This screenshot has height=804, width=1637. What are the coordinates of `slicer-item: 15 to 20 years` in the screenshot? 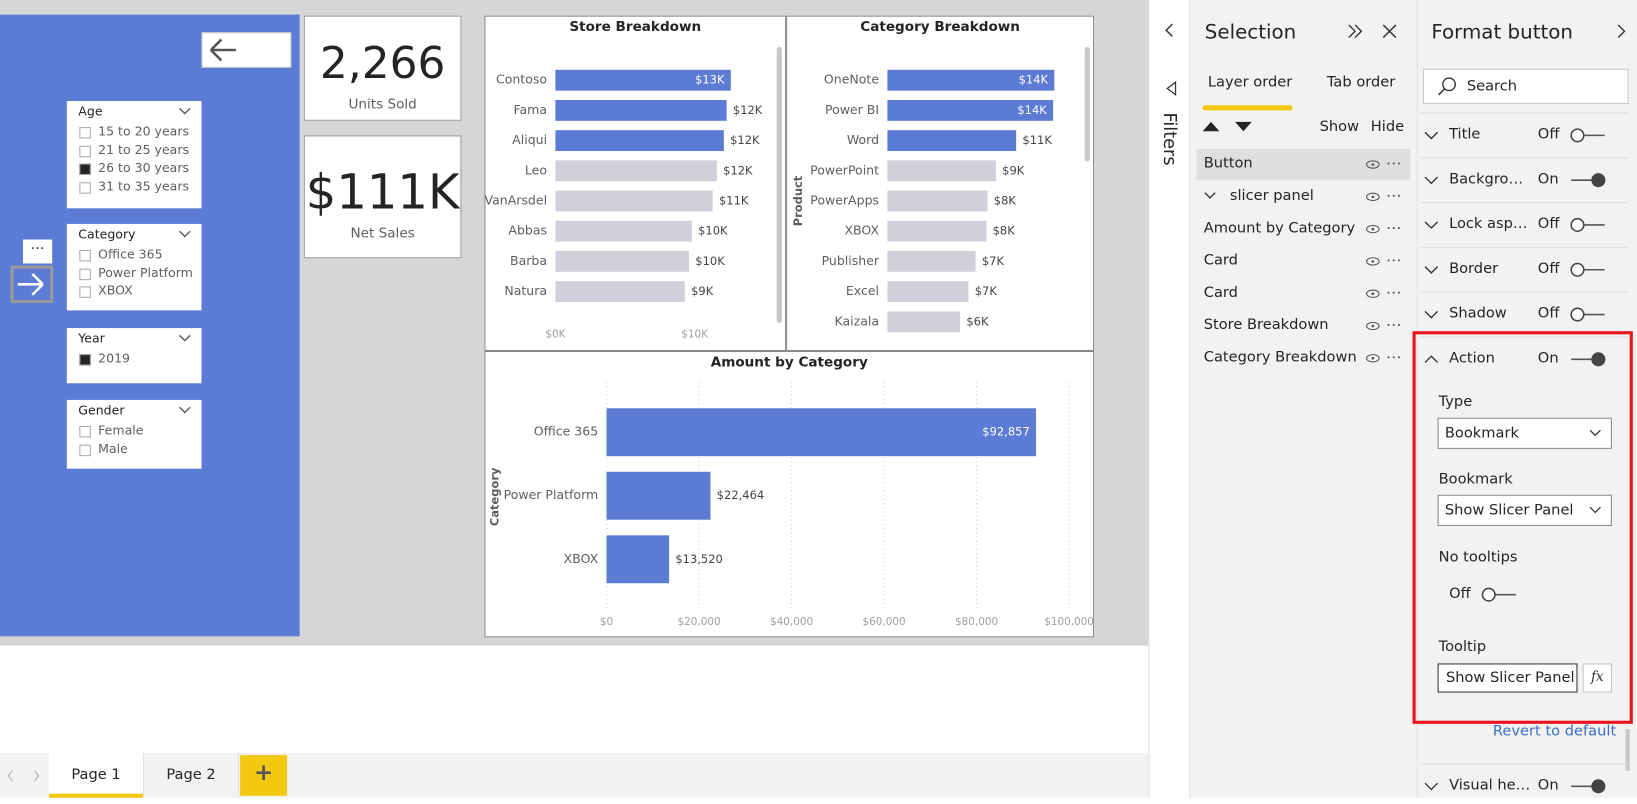 It's located at (144, 131).